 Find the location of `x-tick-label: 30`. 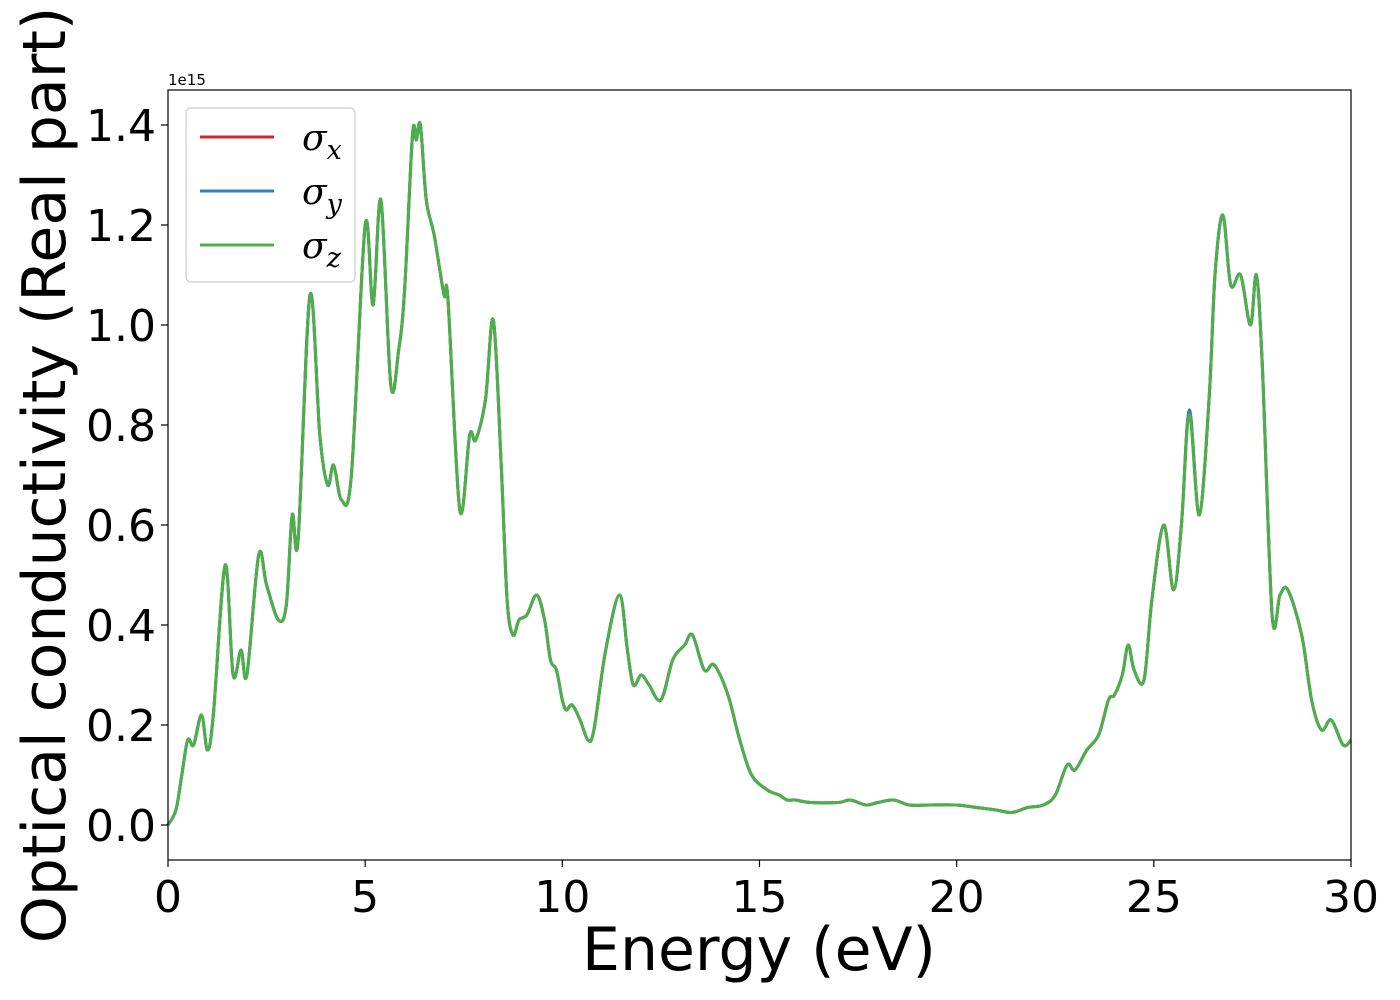

x-tick-label: 30 is located at coordinates (1351, 897).